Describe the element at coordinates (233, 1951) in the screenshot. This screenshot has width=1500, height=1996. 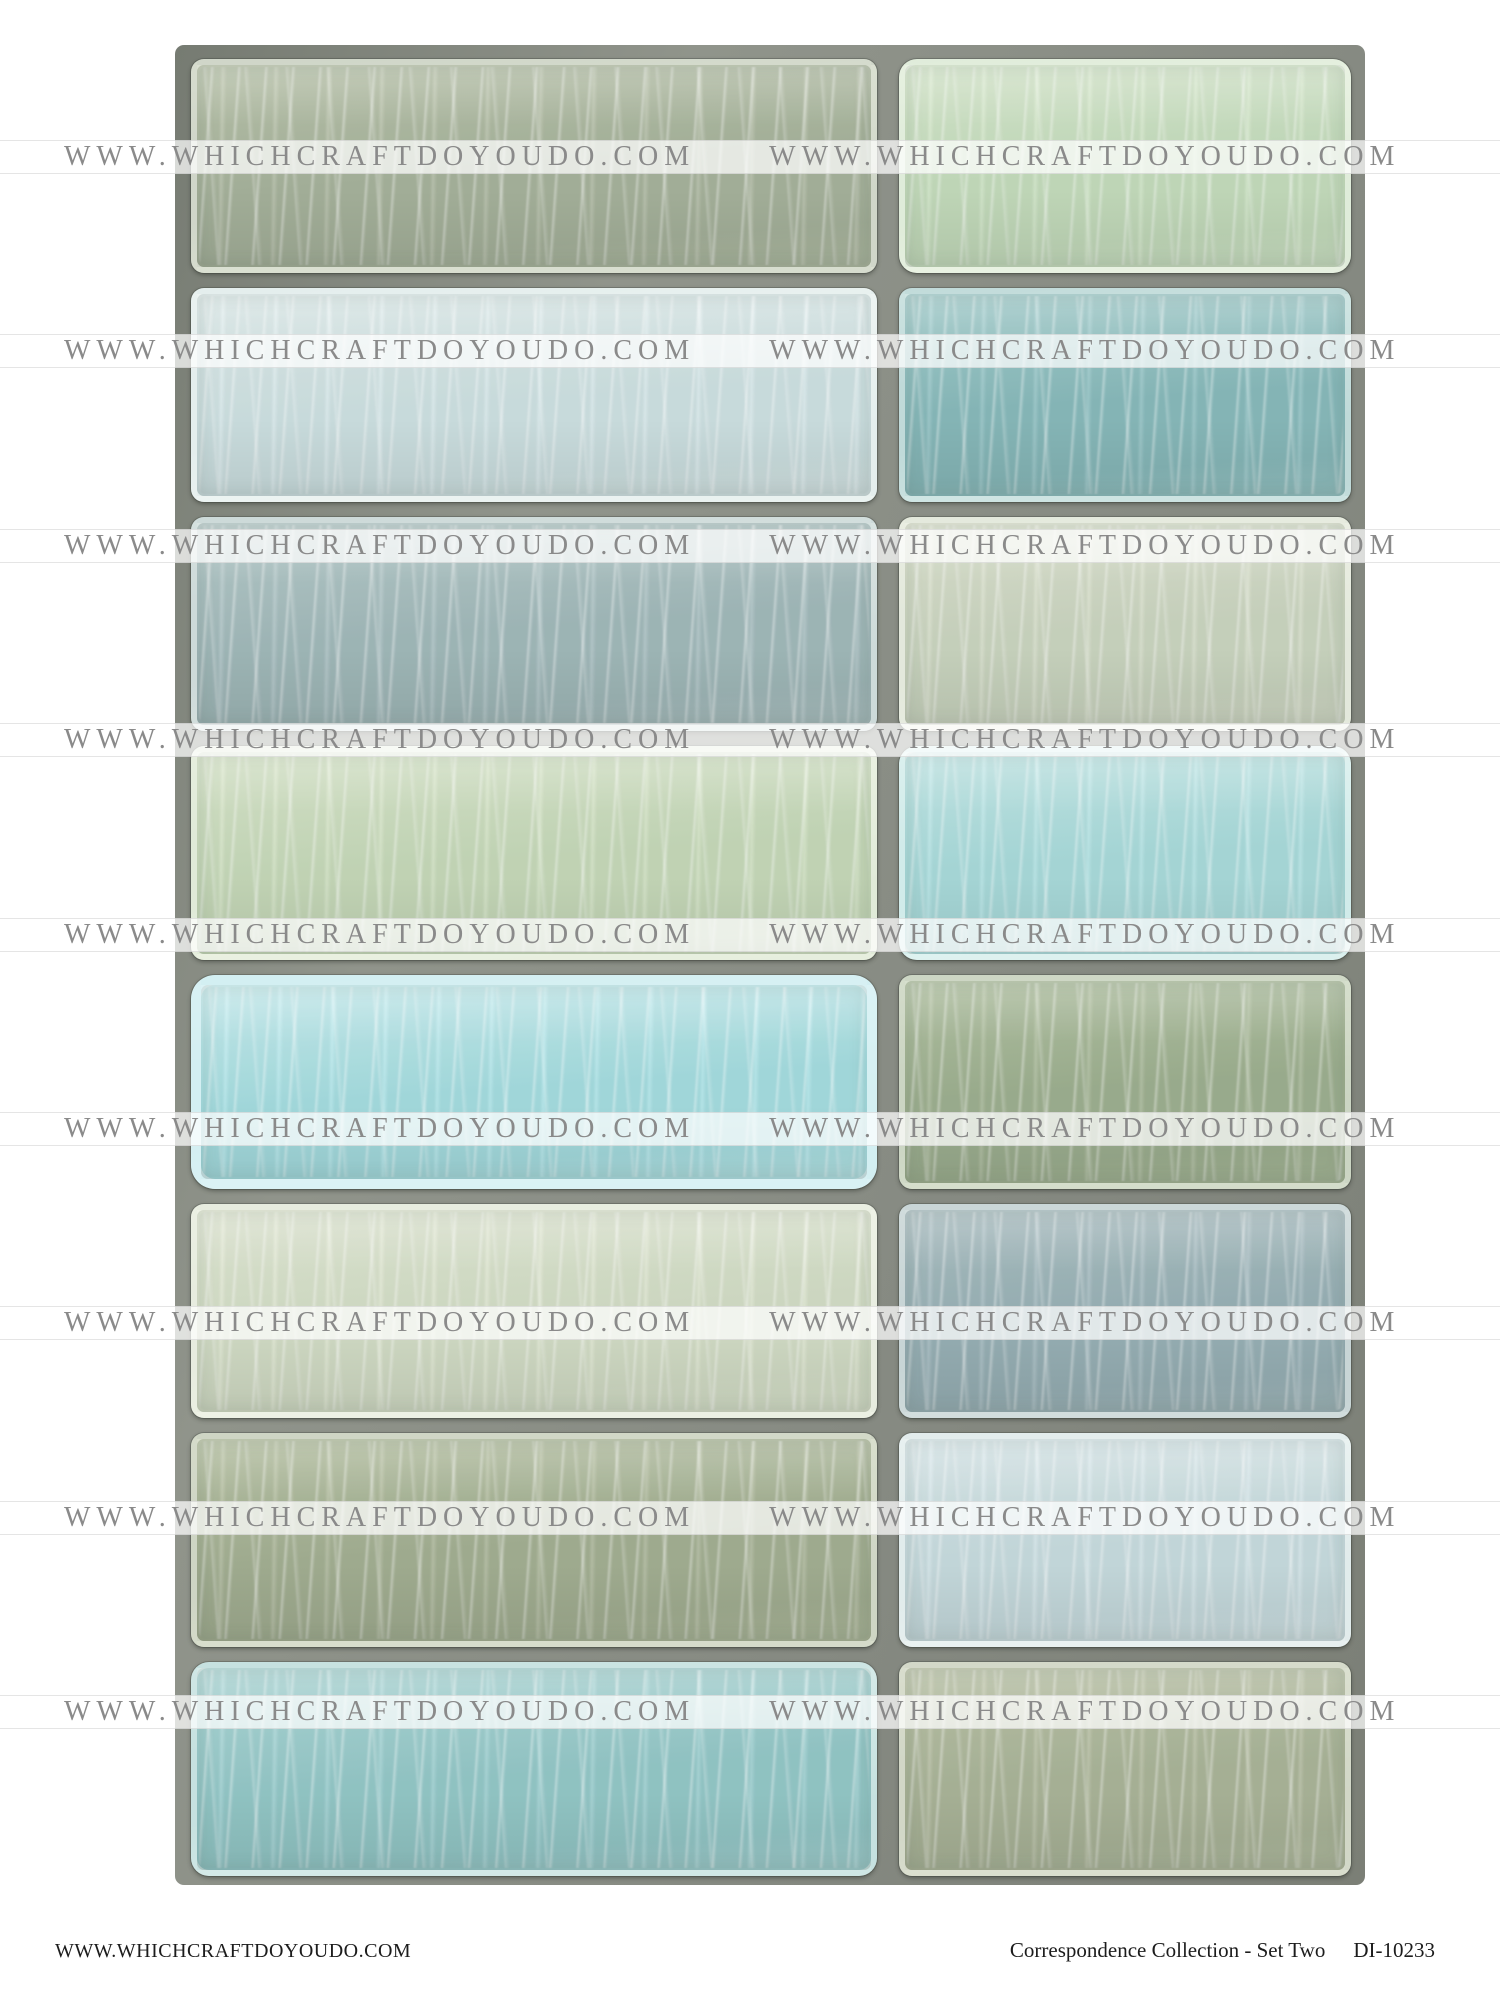
I see `footer-site-url: WWW.WHICHCRAFTDOYOUDO.COM` at that location.